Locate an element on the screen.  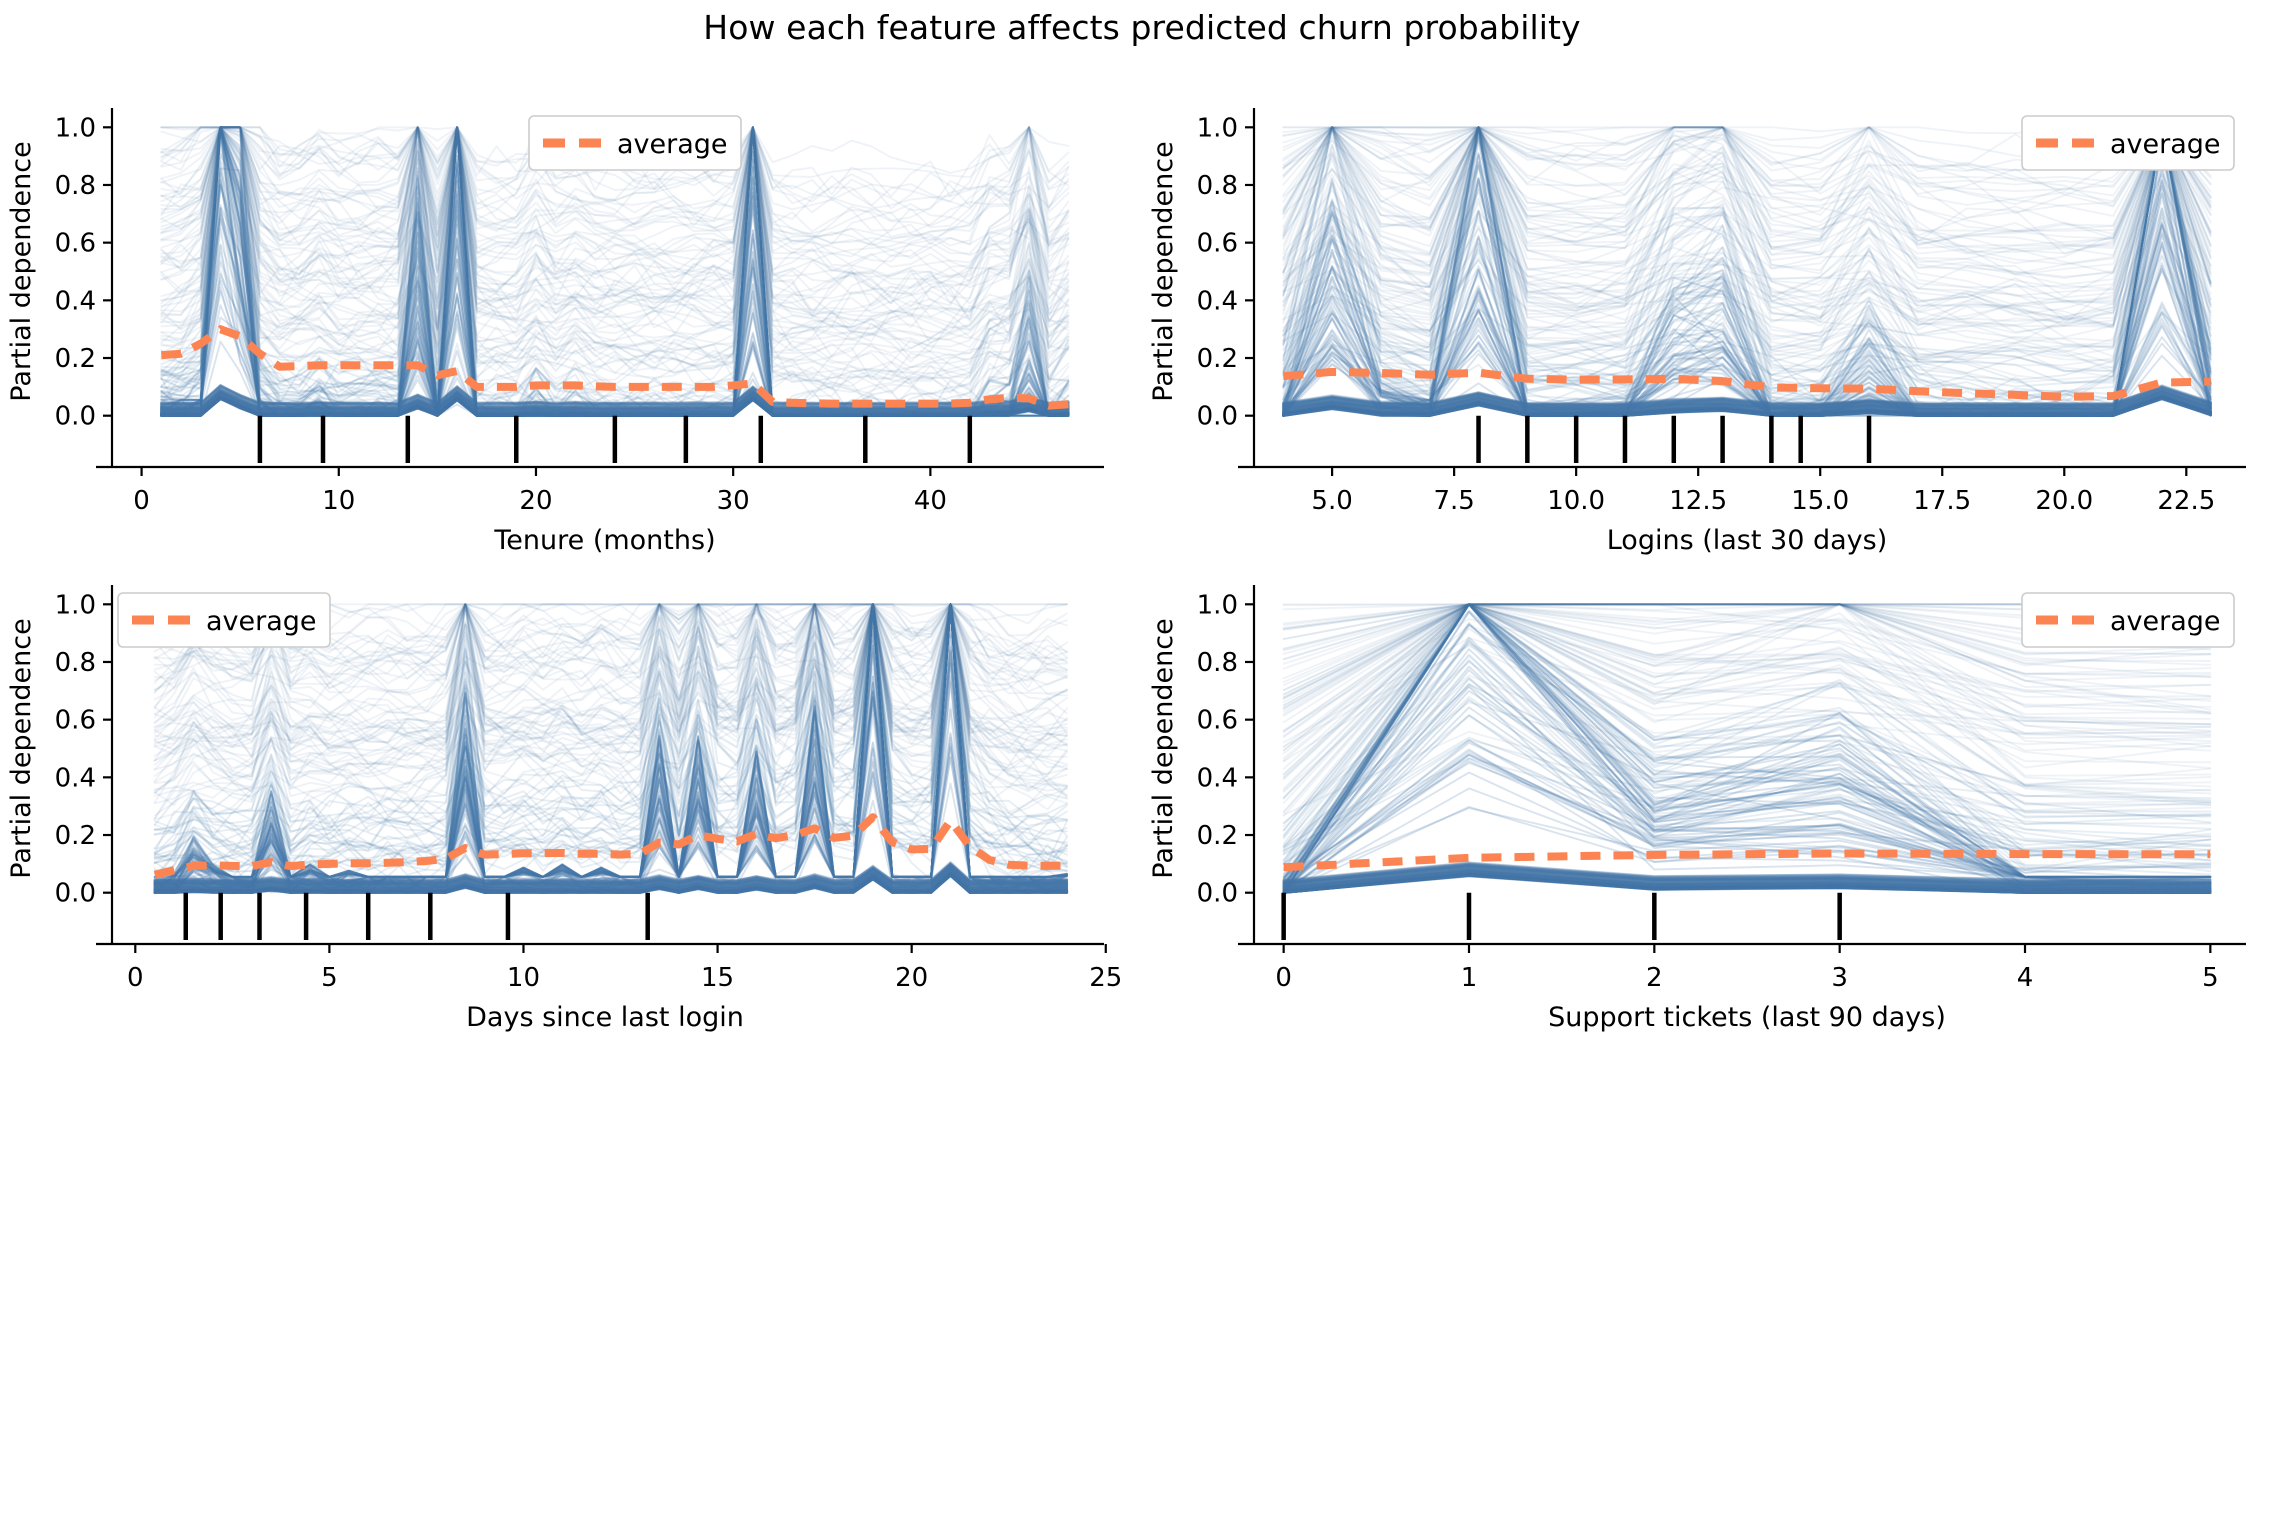
x-tick-label: 10.0 is located at coordinates (1576, 501).